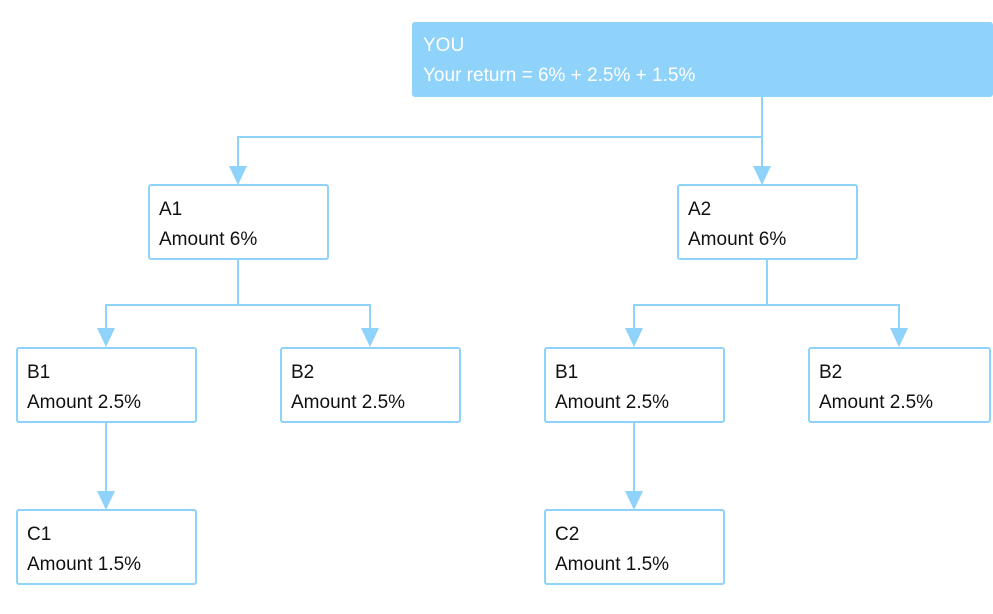  What do you see at coordinates (876, 402) in the screenshot?
I see `node-b2-right-amount: Amount 2.5%` at bounding box center [876, 402].